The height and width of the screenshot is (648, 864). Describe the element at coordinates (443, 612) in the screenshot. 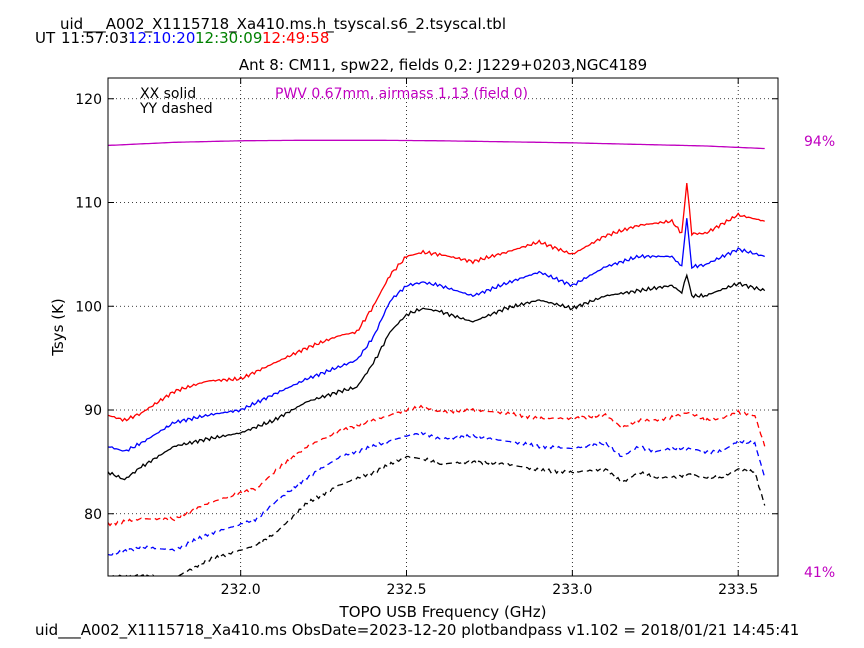

I see `x-axis-label: TOPO USB Frequency (GHz)` at that location.